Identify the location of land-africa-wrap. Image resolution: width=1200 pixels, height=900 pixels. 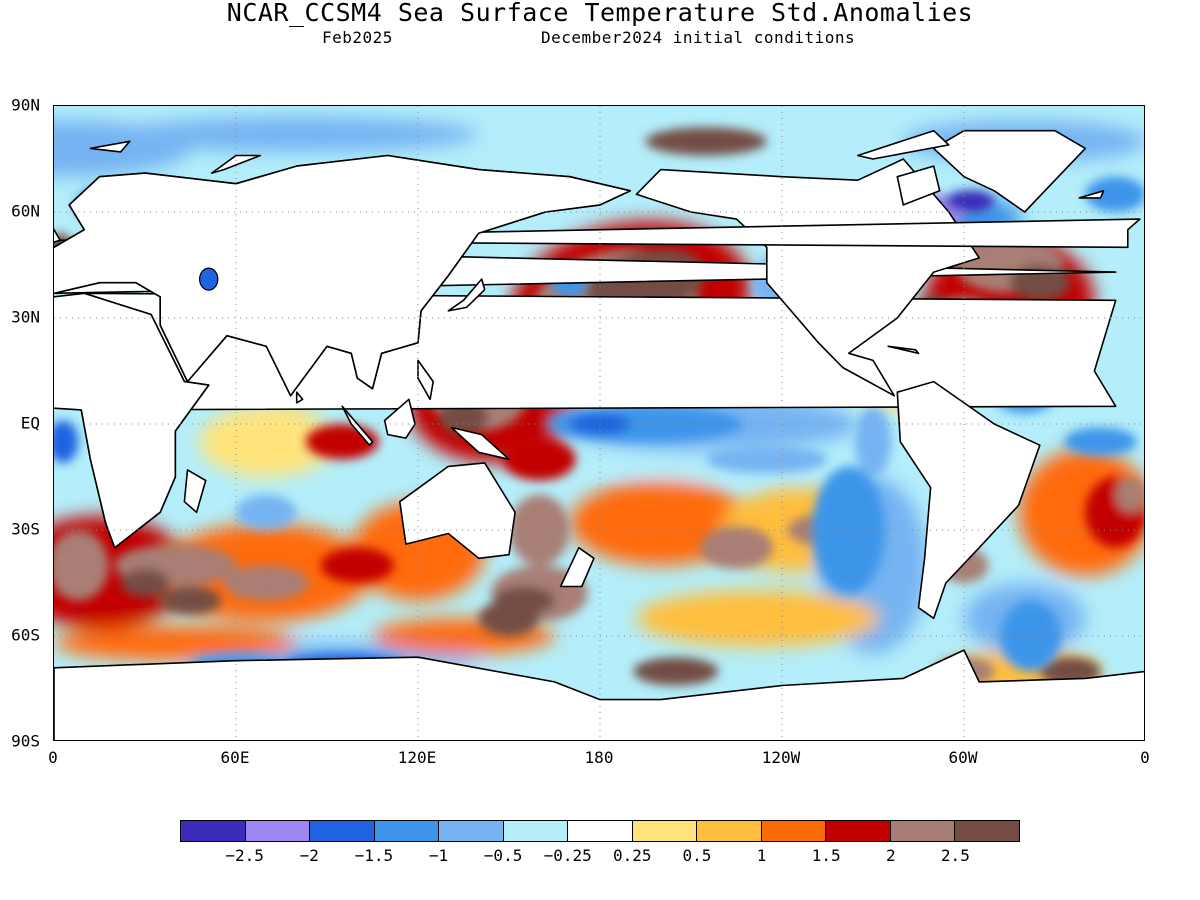
(132, 420).